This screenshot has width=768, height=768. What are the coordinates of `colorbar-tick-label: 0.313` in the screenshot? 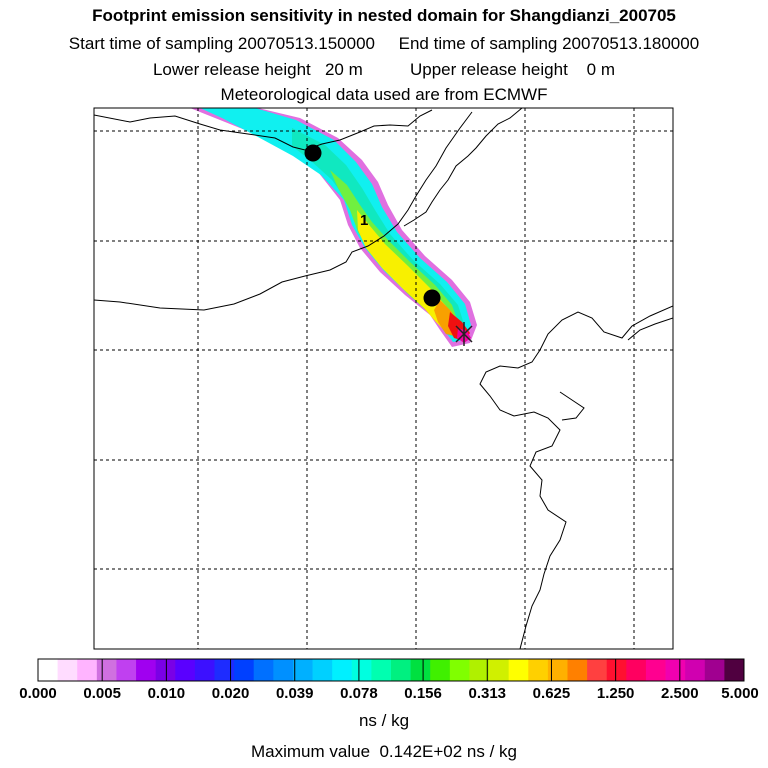 It's located at (487, 693).